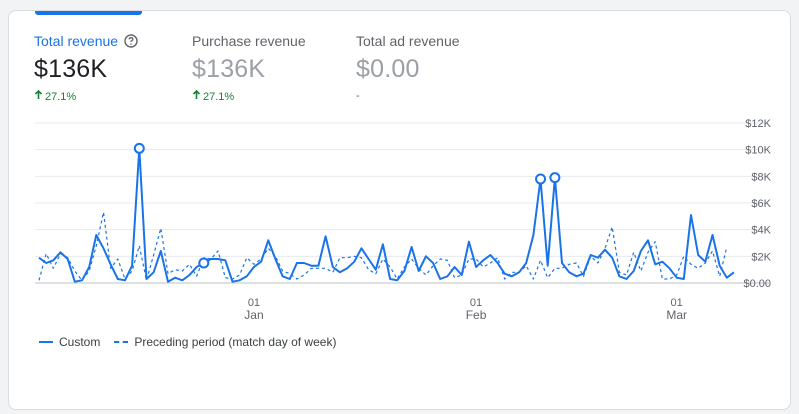 This screenshot has width=799, height=414. What do you see at coordinates (88, 13) in the screenshot?
I see `active-tab-indicator` at bounding box center [88, 13].